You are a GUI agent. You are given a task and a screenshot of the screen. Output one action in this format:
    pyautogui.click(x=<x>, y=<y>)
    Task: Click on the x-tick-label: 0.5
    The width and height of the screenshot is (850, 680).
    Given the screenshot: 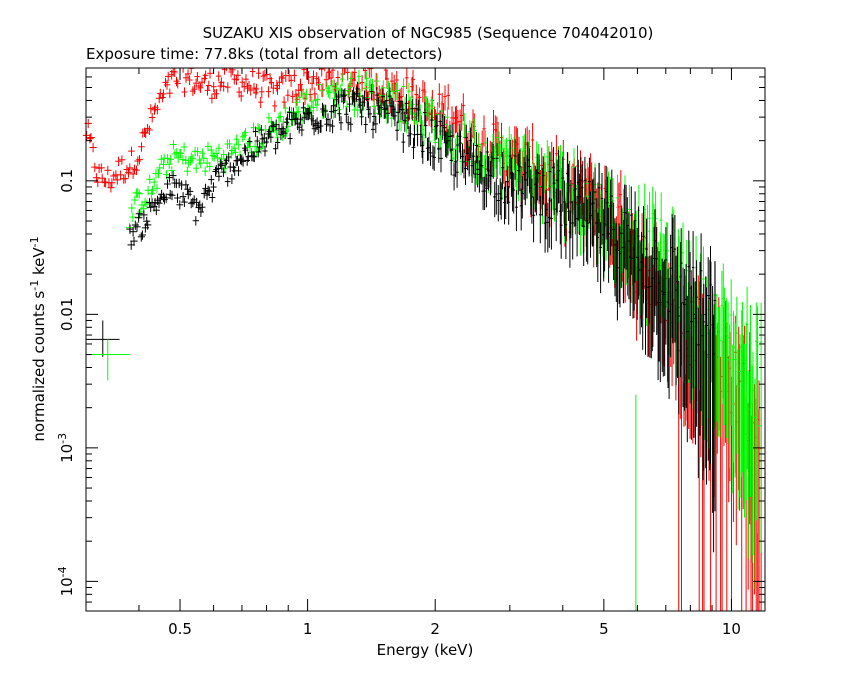 What is the action you would take?
    pyautogui.click(x=180, y=629)
    